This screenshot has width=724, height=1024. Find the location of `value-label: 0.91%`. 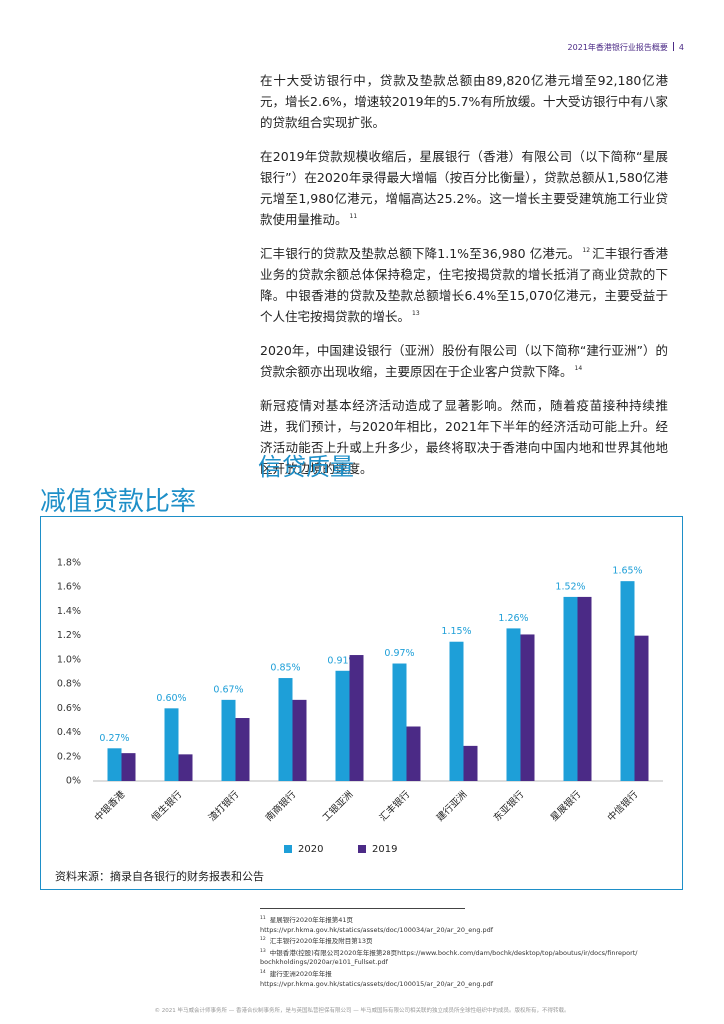

value-label: 0.91% is located at coordinates (342, 660).